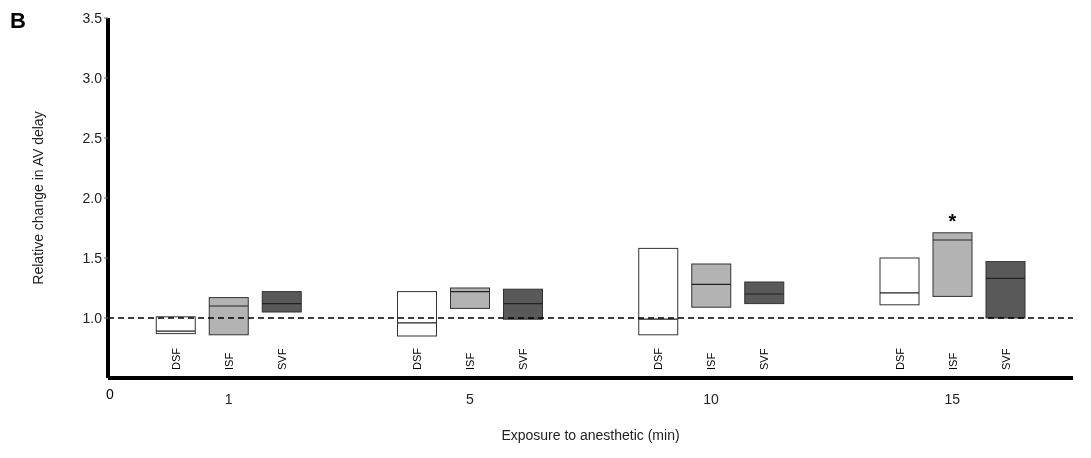  What do you see at coordinates (92, 77) in the screenshot?
I see `y-tick-label: 3.0` at bounding box center [92, 77].